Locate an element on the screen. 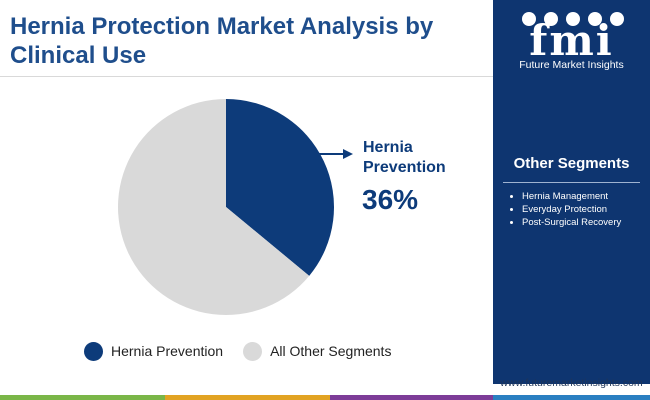 The height and width of the screenshot is (400, 650). callout-label: Hernia Prevention is located at coordinates (404, 157).